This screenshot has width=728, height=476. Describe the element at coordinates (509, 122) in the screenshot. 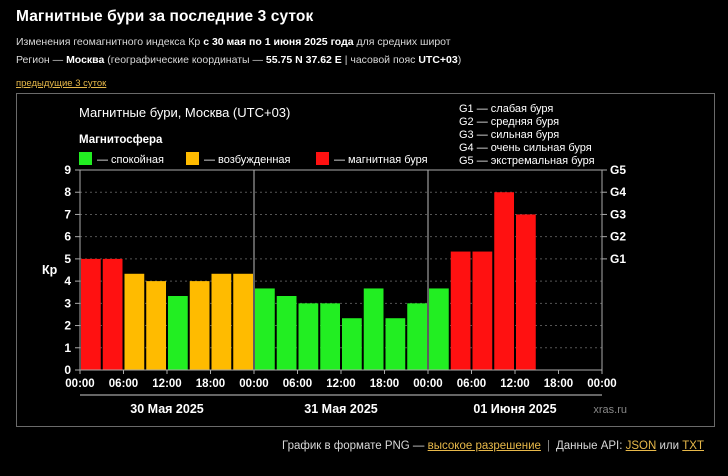

I see `storm-scale-item: G2 — средняя буря` at that location.